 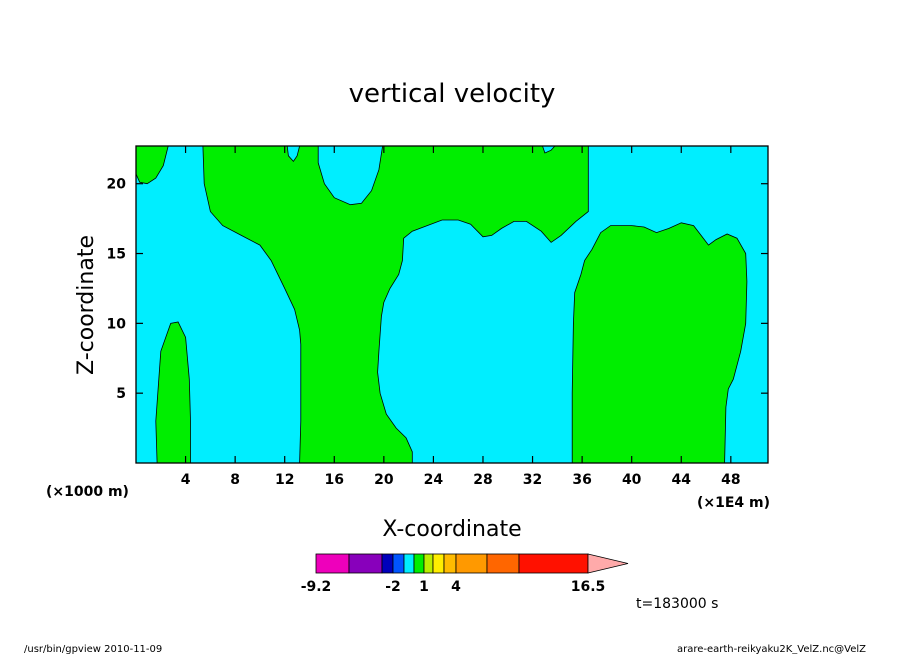 I want to click on x-tick-labels: 4 8 12 16 20 24 28 32 36 40 44 48, so click(x=461, y=480).